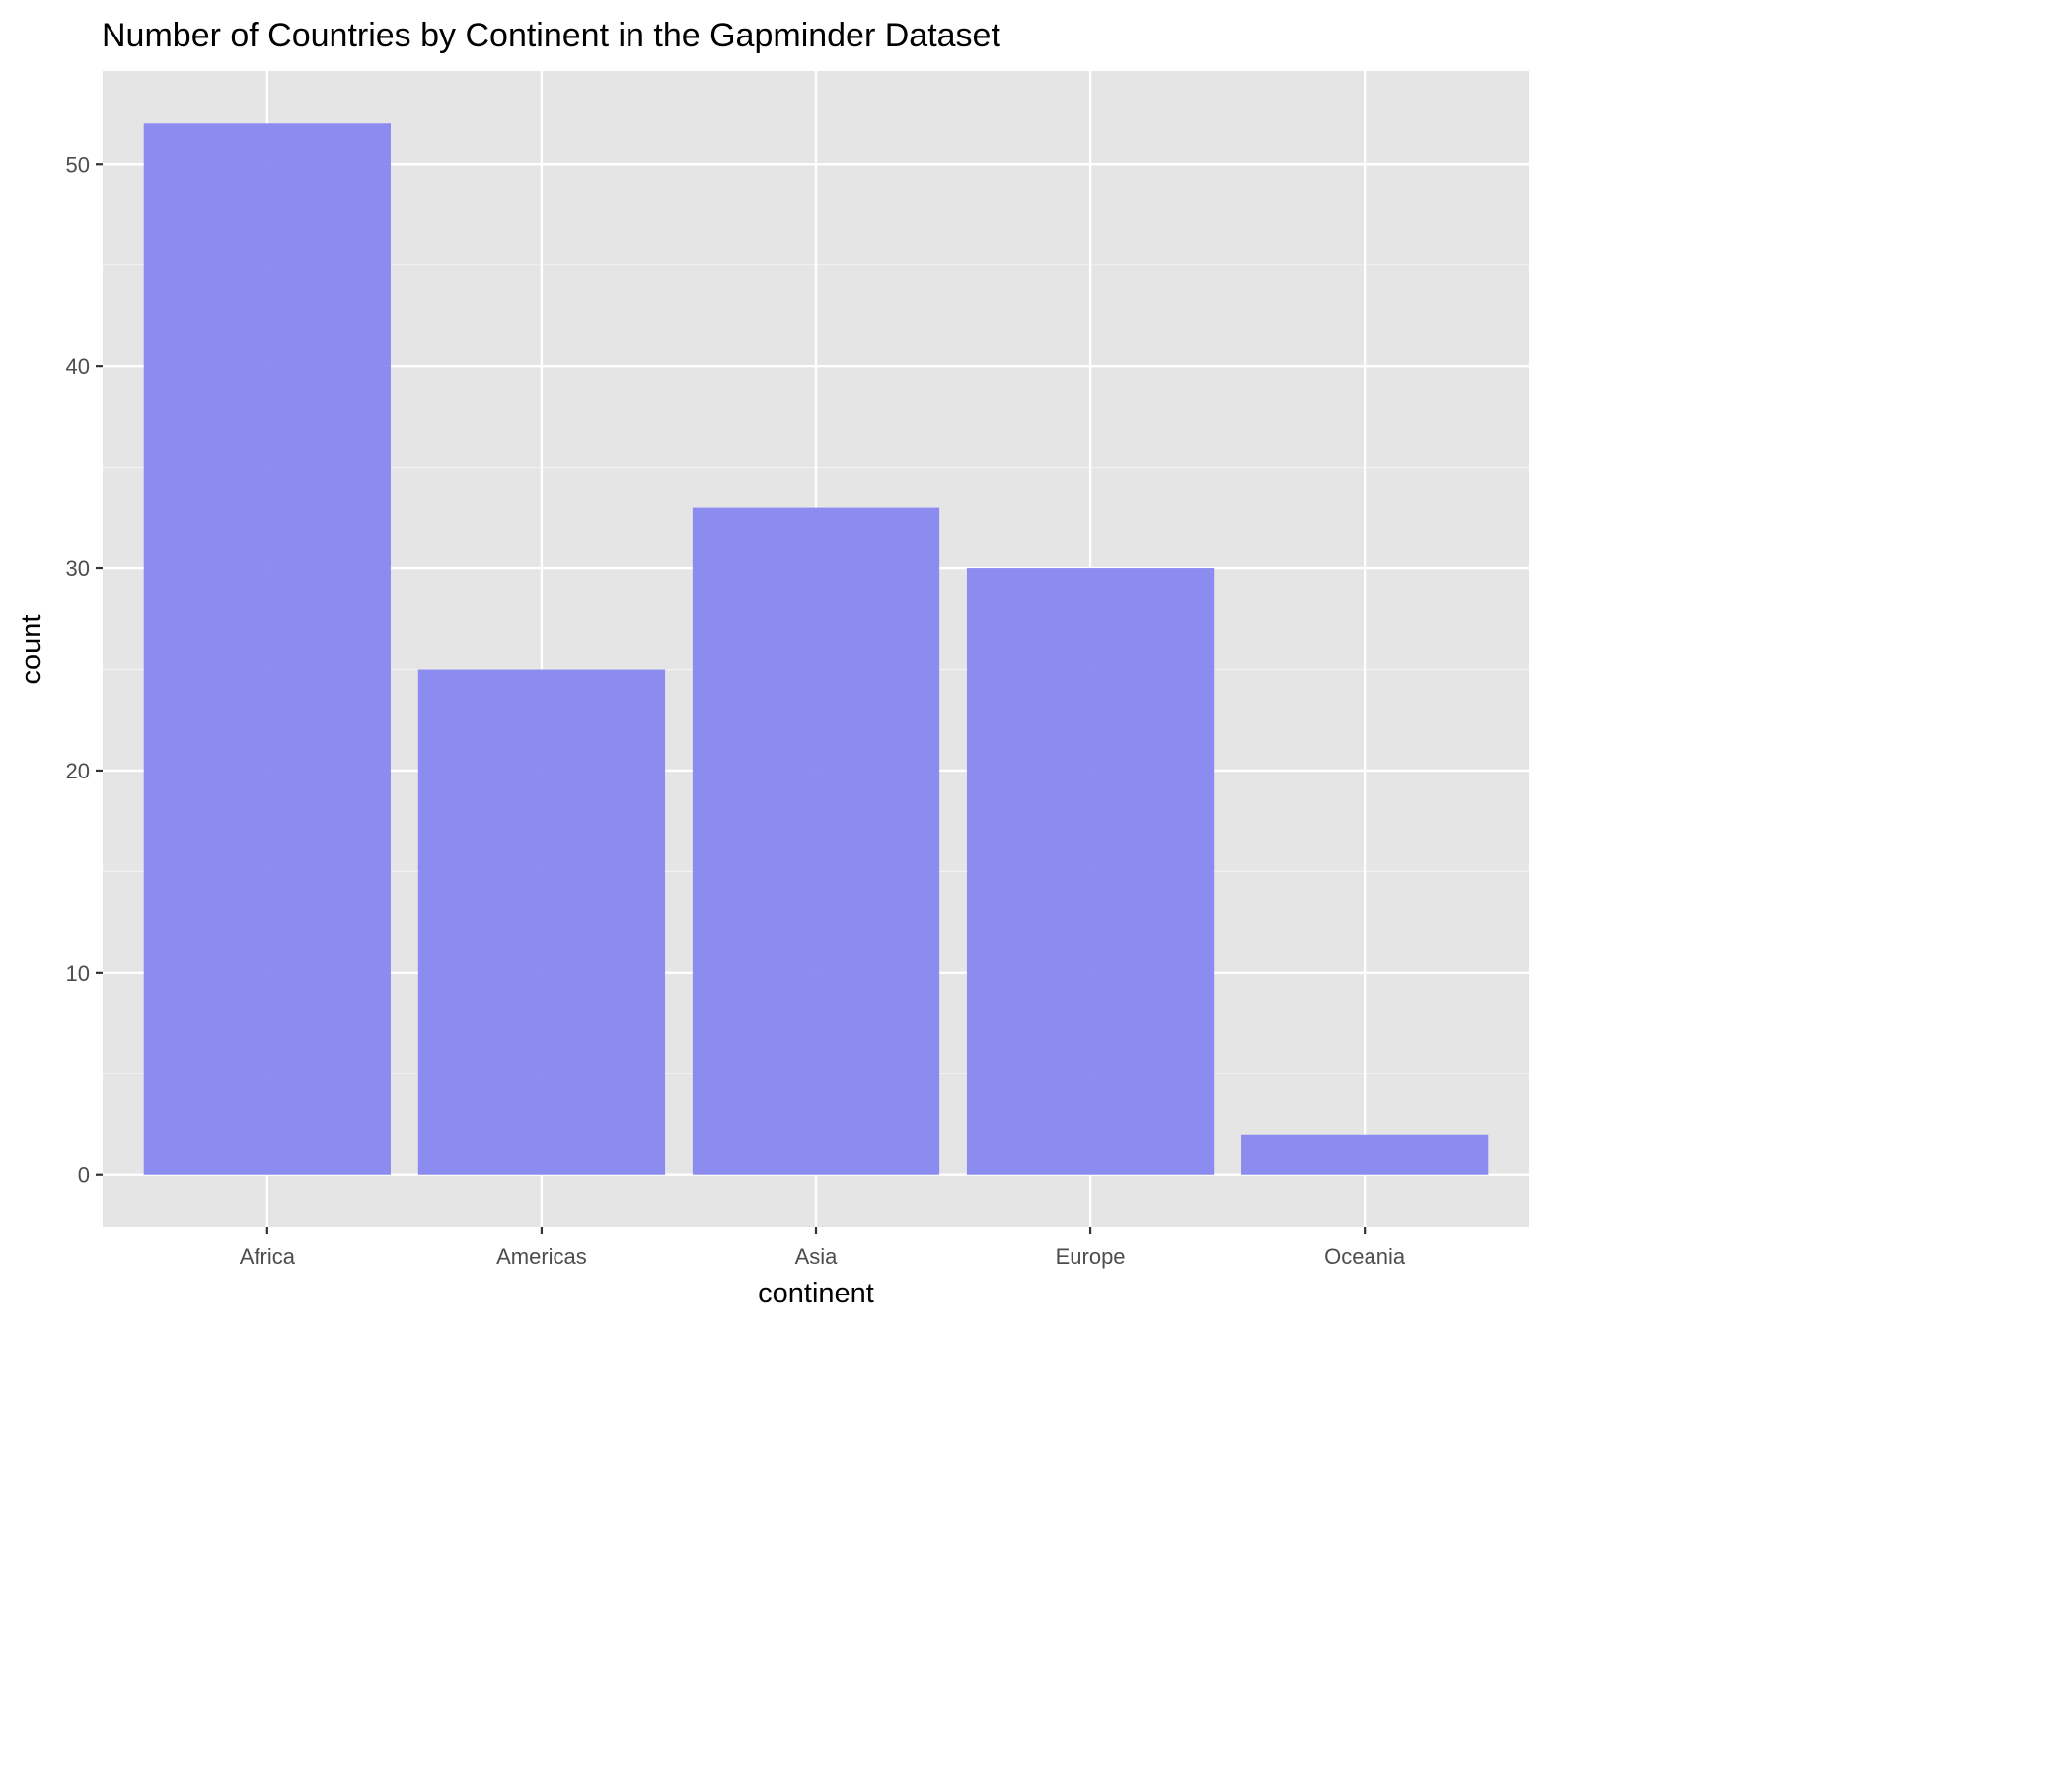  I want to click on x-tick-label: Africa, so click(268, 1256).